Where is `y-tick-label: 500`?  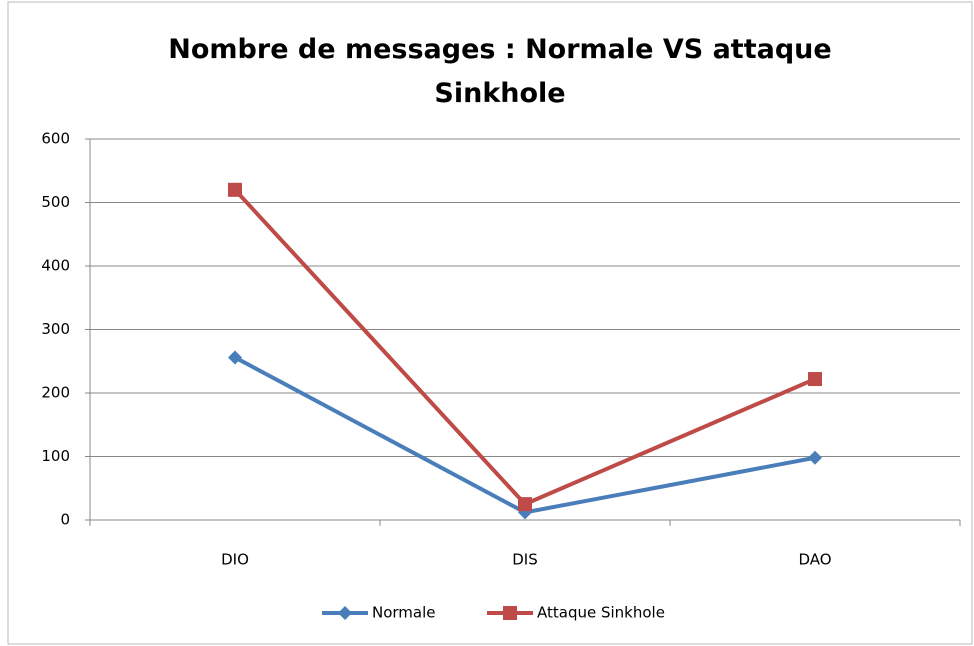 y-tick-label: 500 is located at coordinates (55, 202).